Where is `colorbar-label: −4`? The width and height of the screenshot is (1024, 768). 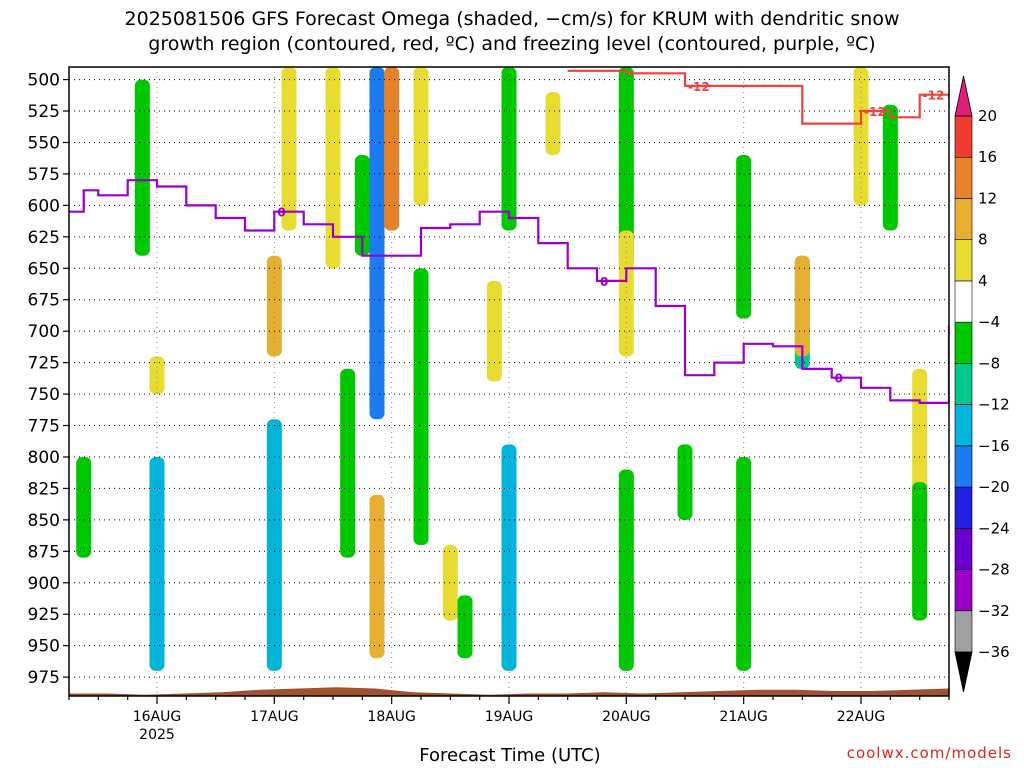 colorbar-label: −4 is located at coordinates (989, 322).